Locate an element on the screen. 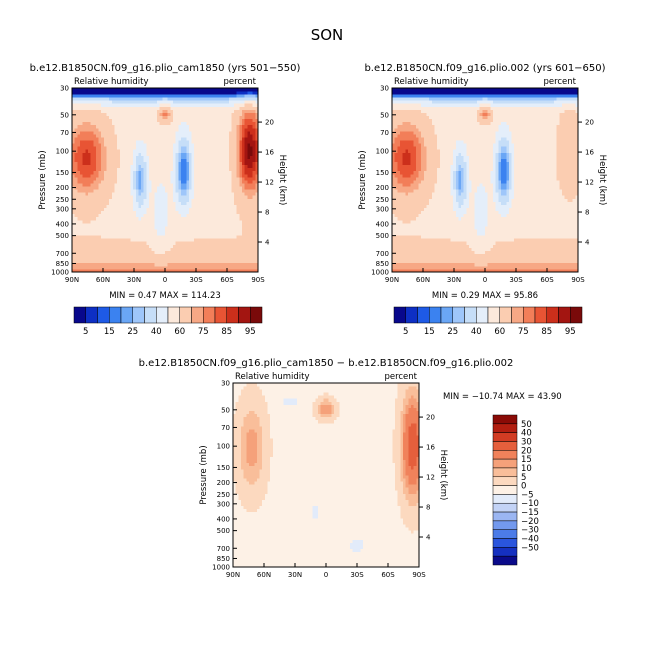 Image resolution: width=654 pixels, height=654 pixels. right-label-1: percent is located at coordinates (559, 82).